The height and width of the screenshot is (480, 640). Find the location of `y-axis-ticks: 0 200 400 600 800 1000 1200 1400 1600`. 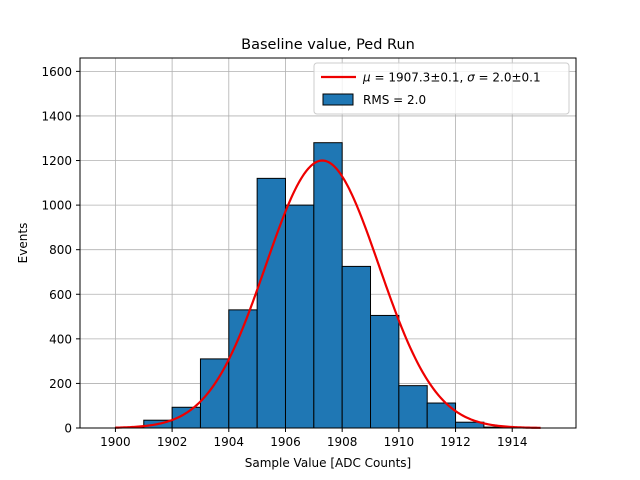

y-axis-ticks: 0 200 400 600 800 1000 1200 1400 1600 is located at coordinates (60, 250).